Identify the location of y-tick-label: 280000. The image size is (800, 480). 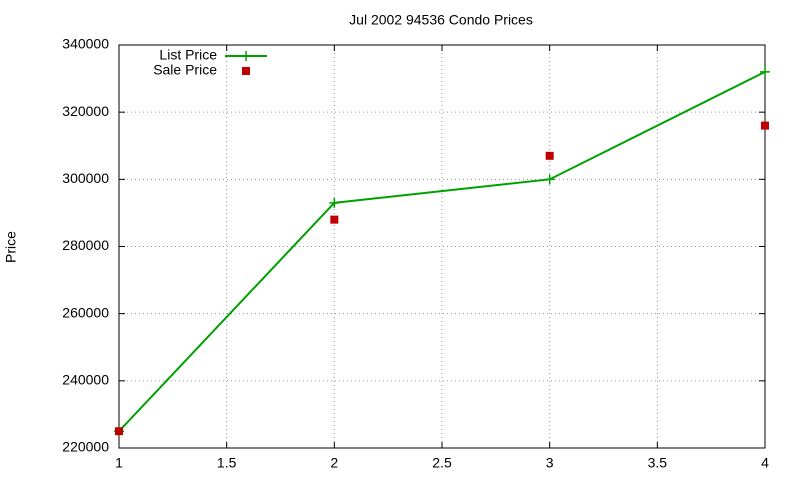
(85, 245).